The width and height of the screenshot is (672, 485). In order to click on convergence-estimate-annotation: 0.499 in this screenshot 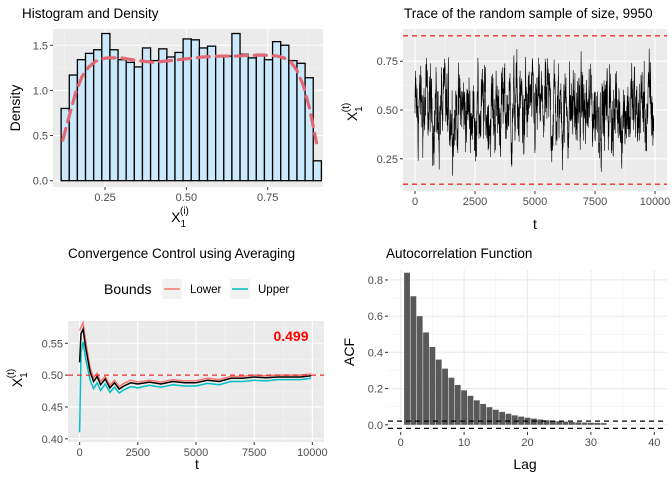, I will do `click(290, 336)`.